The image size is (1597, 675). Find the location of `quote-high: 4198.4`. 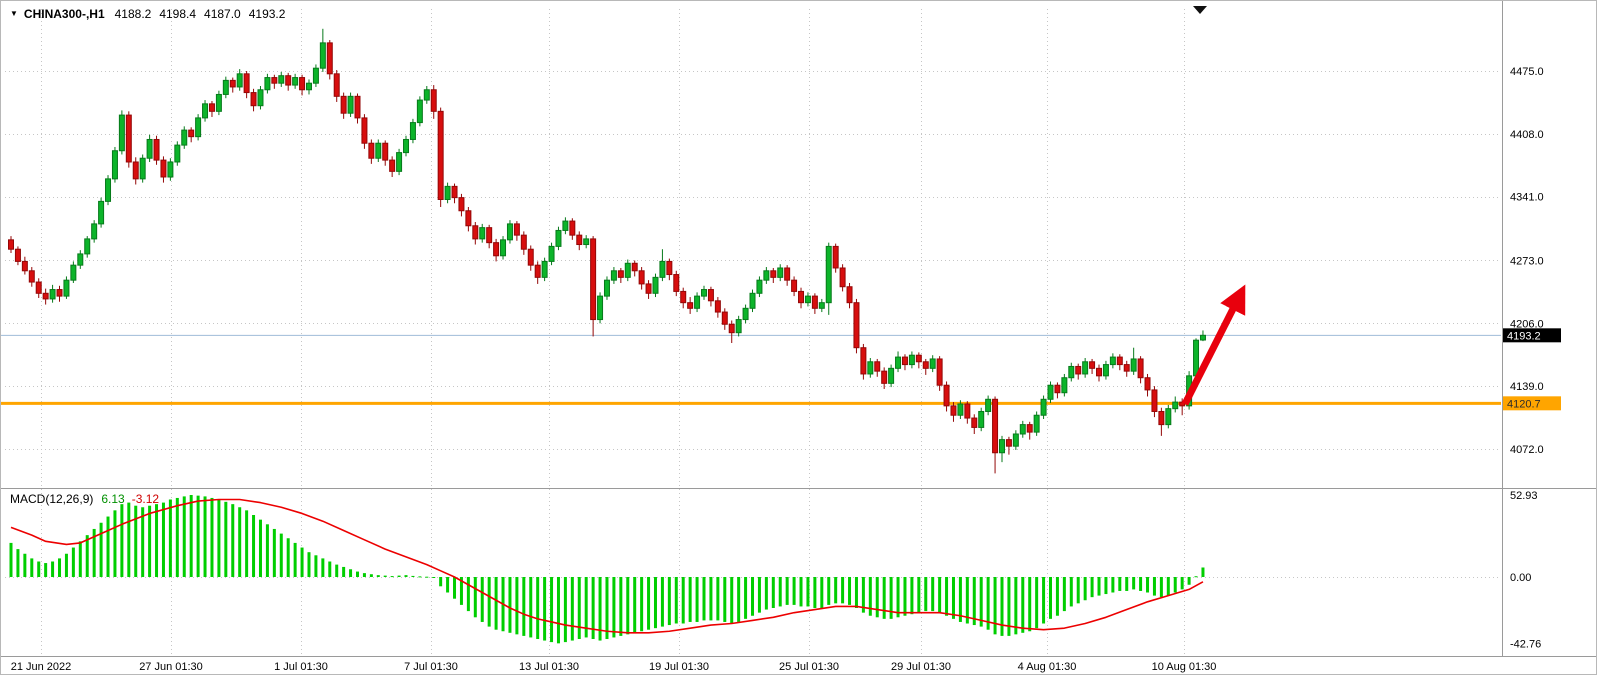

quote-high: 4198.4 is located at coordinates (178, 14).